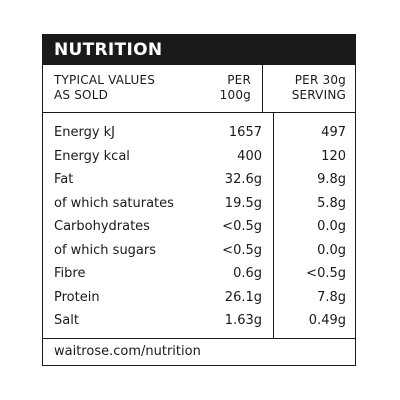 This screenshot has width=400, height=400. What do you see at coordinates (331, 297) in the screenshot?
I see `per-30g-value: 7.8g` at bounding box center [331, 297].